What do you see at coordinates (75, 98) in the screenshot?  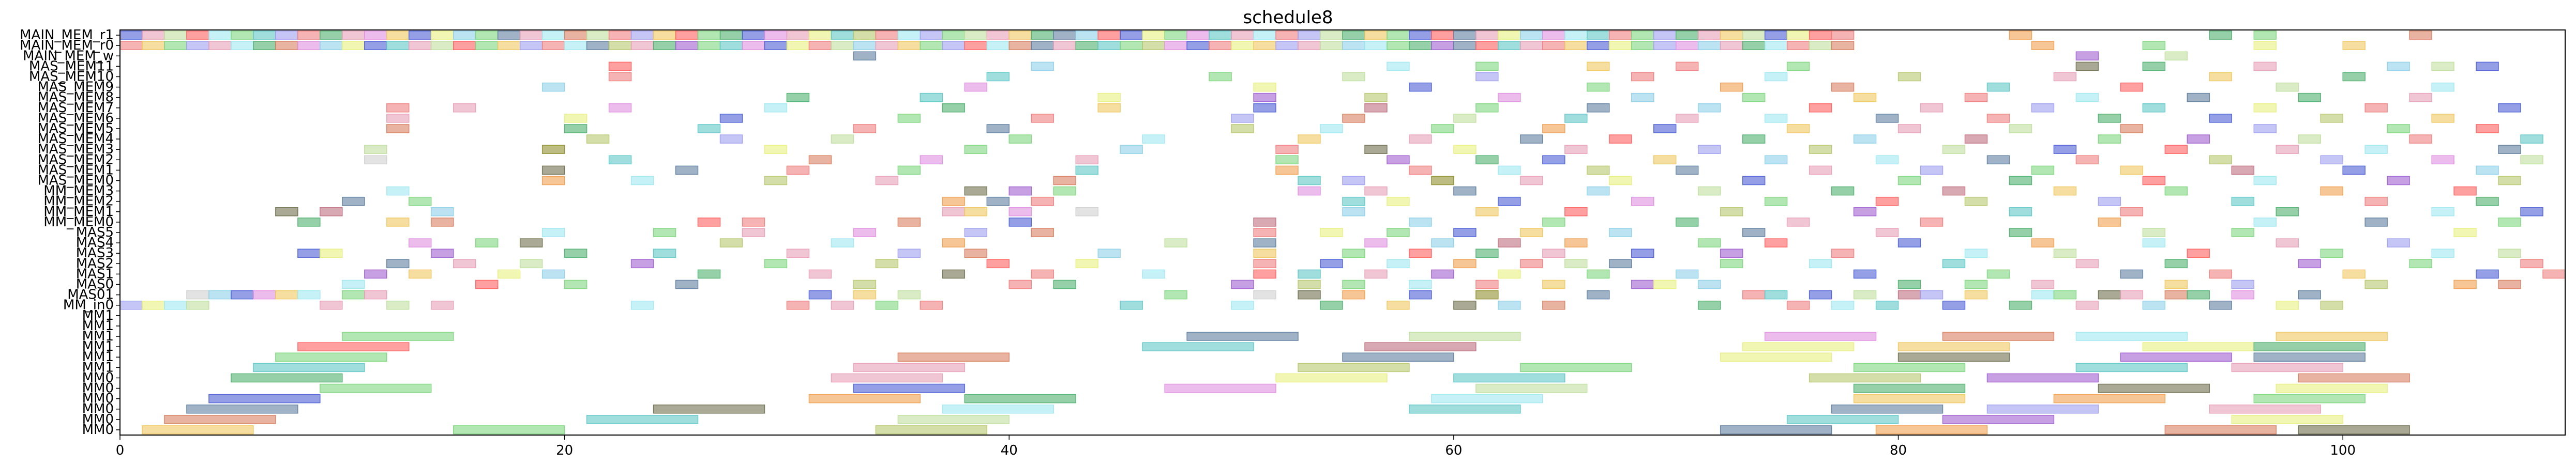 I see `y-tick-label: MAS_MEM8` at bounding box center [75, 98].